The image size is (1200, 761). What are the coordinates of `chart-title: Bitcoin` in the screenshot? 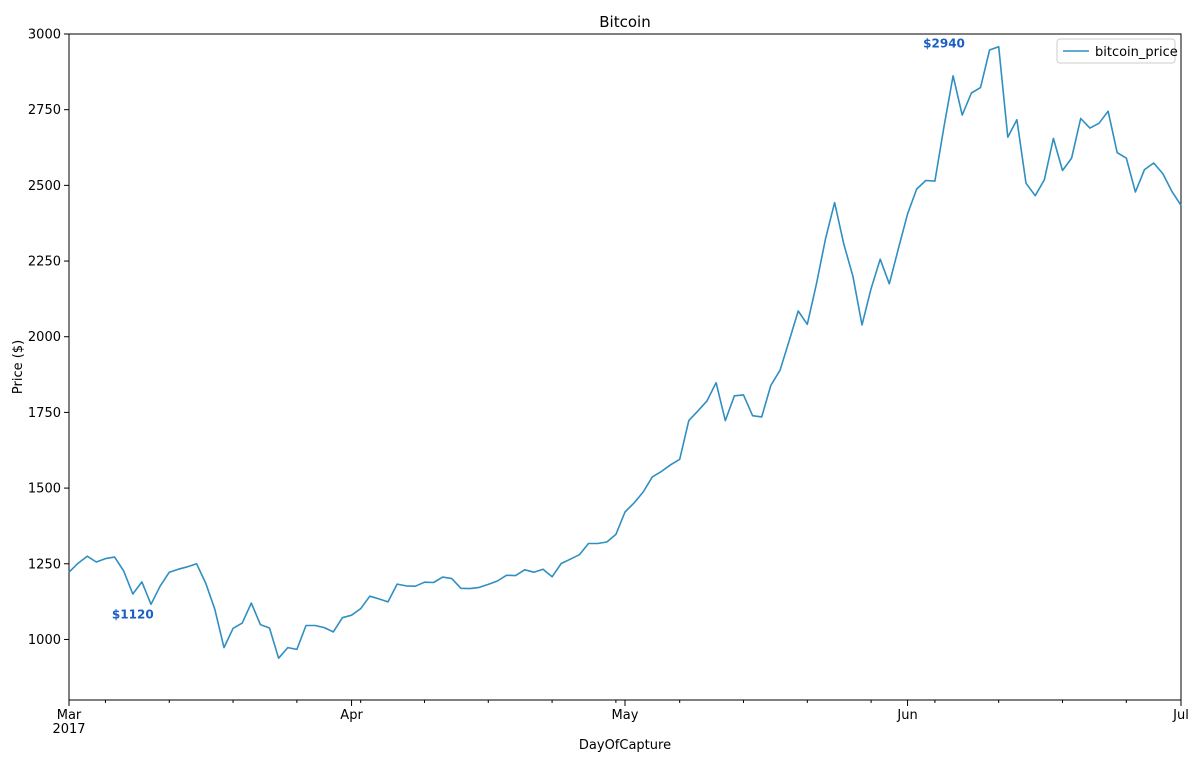 It's located at (624, 22).